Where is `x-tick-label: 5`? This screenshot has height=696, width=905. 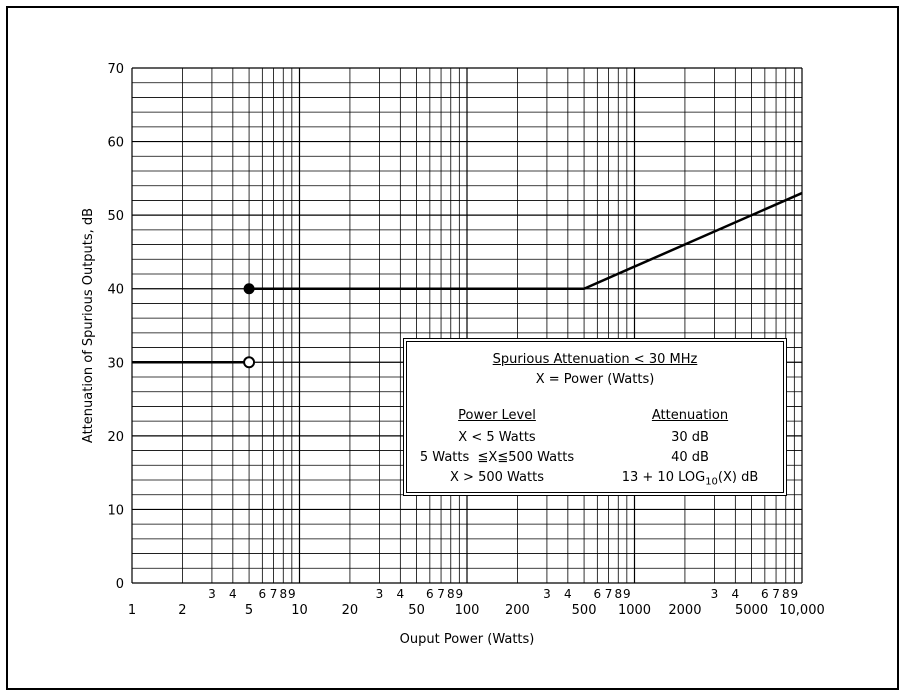
x-tick-label: 5 is located at coordinates (249, 610).